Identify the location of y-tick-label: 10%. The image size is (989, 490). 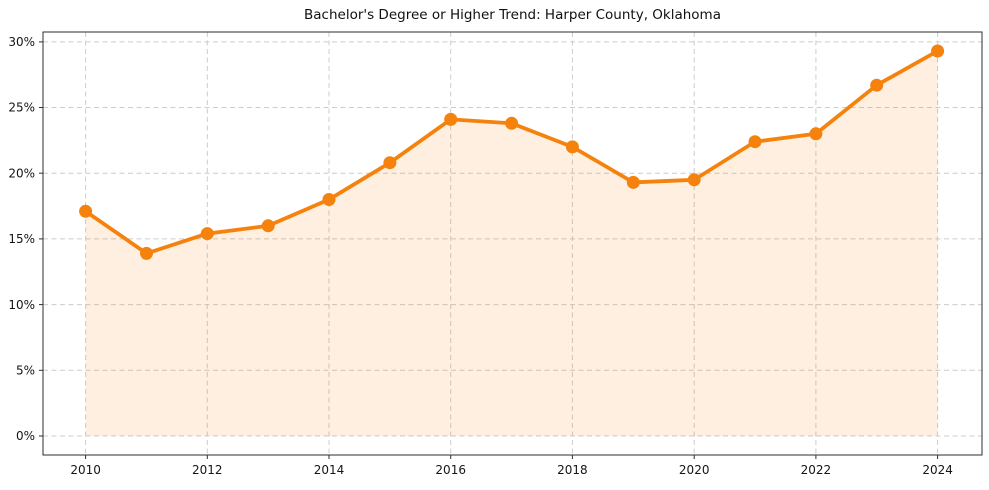
(21, 305).